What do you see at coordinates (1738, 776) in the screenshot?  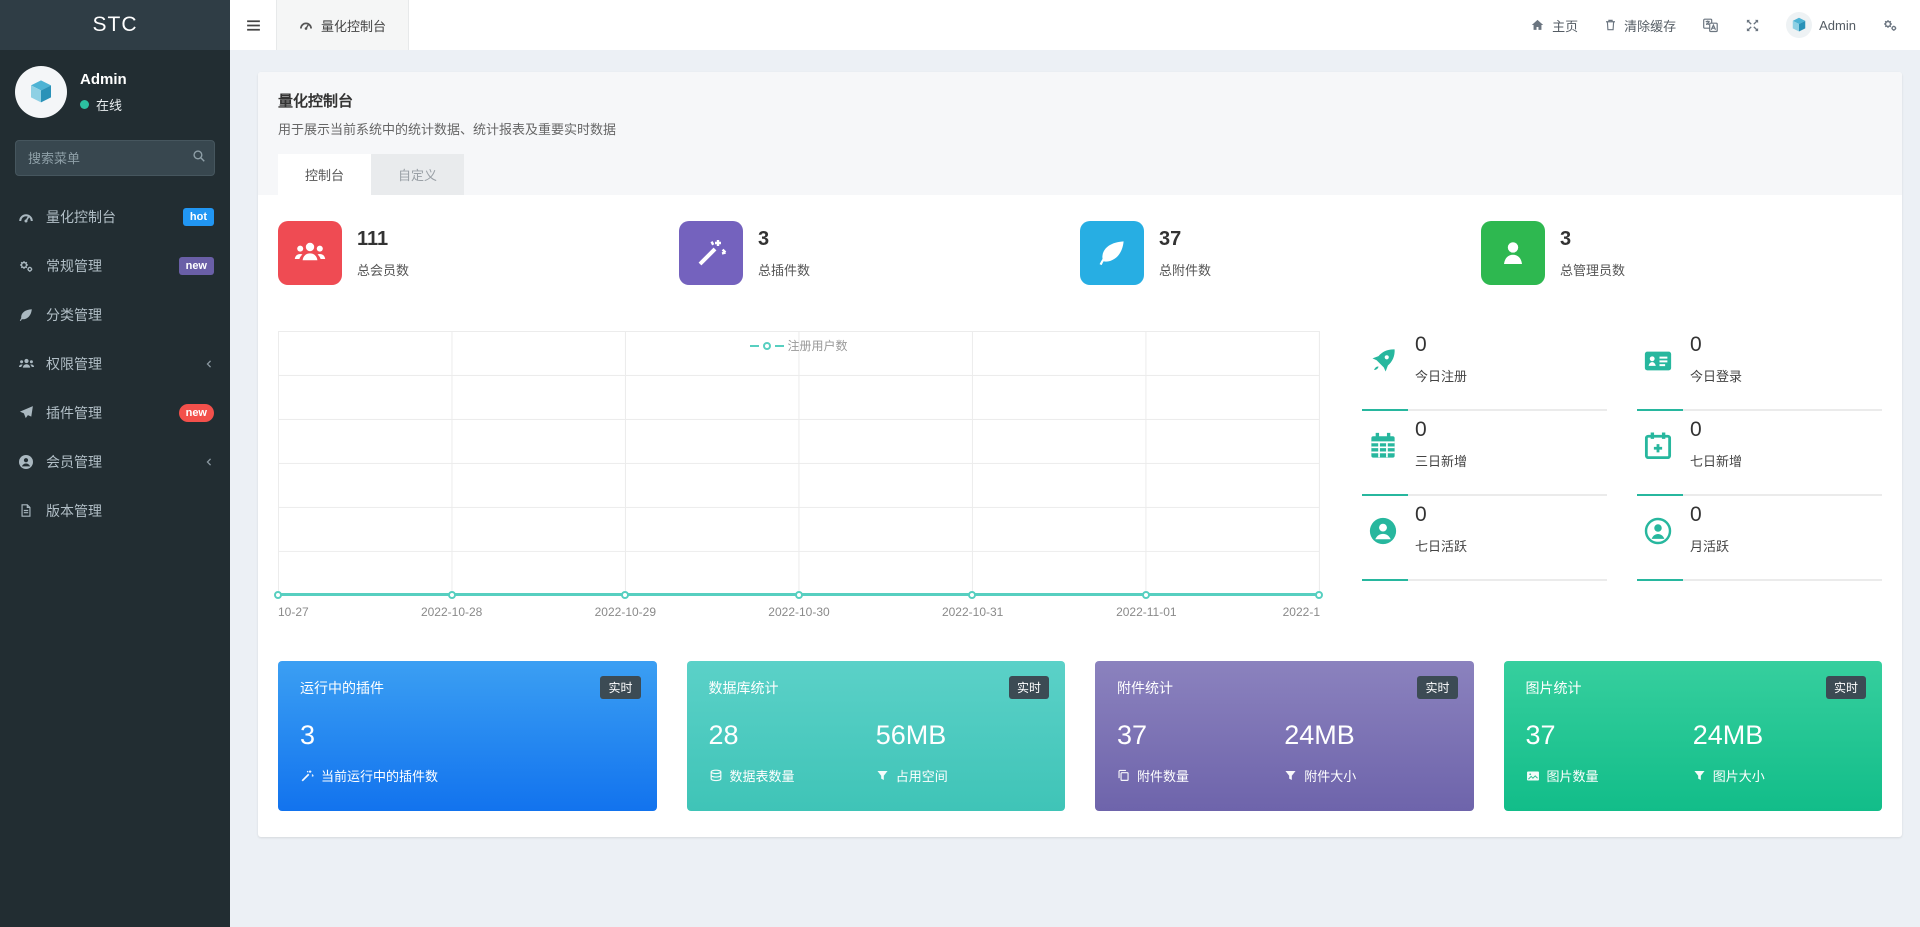 I see `metric-label: 图片大小` at bounding box center [1738, 776].